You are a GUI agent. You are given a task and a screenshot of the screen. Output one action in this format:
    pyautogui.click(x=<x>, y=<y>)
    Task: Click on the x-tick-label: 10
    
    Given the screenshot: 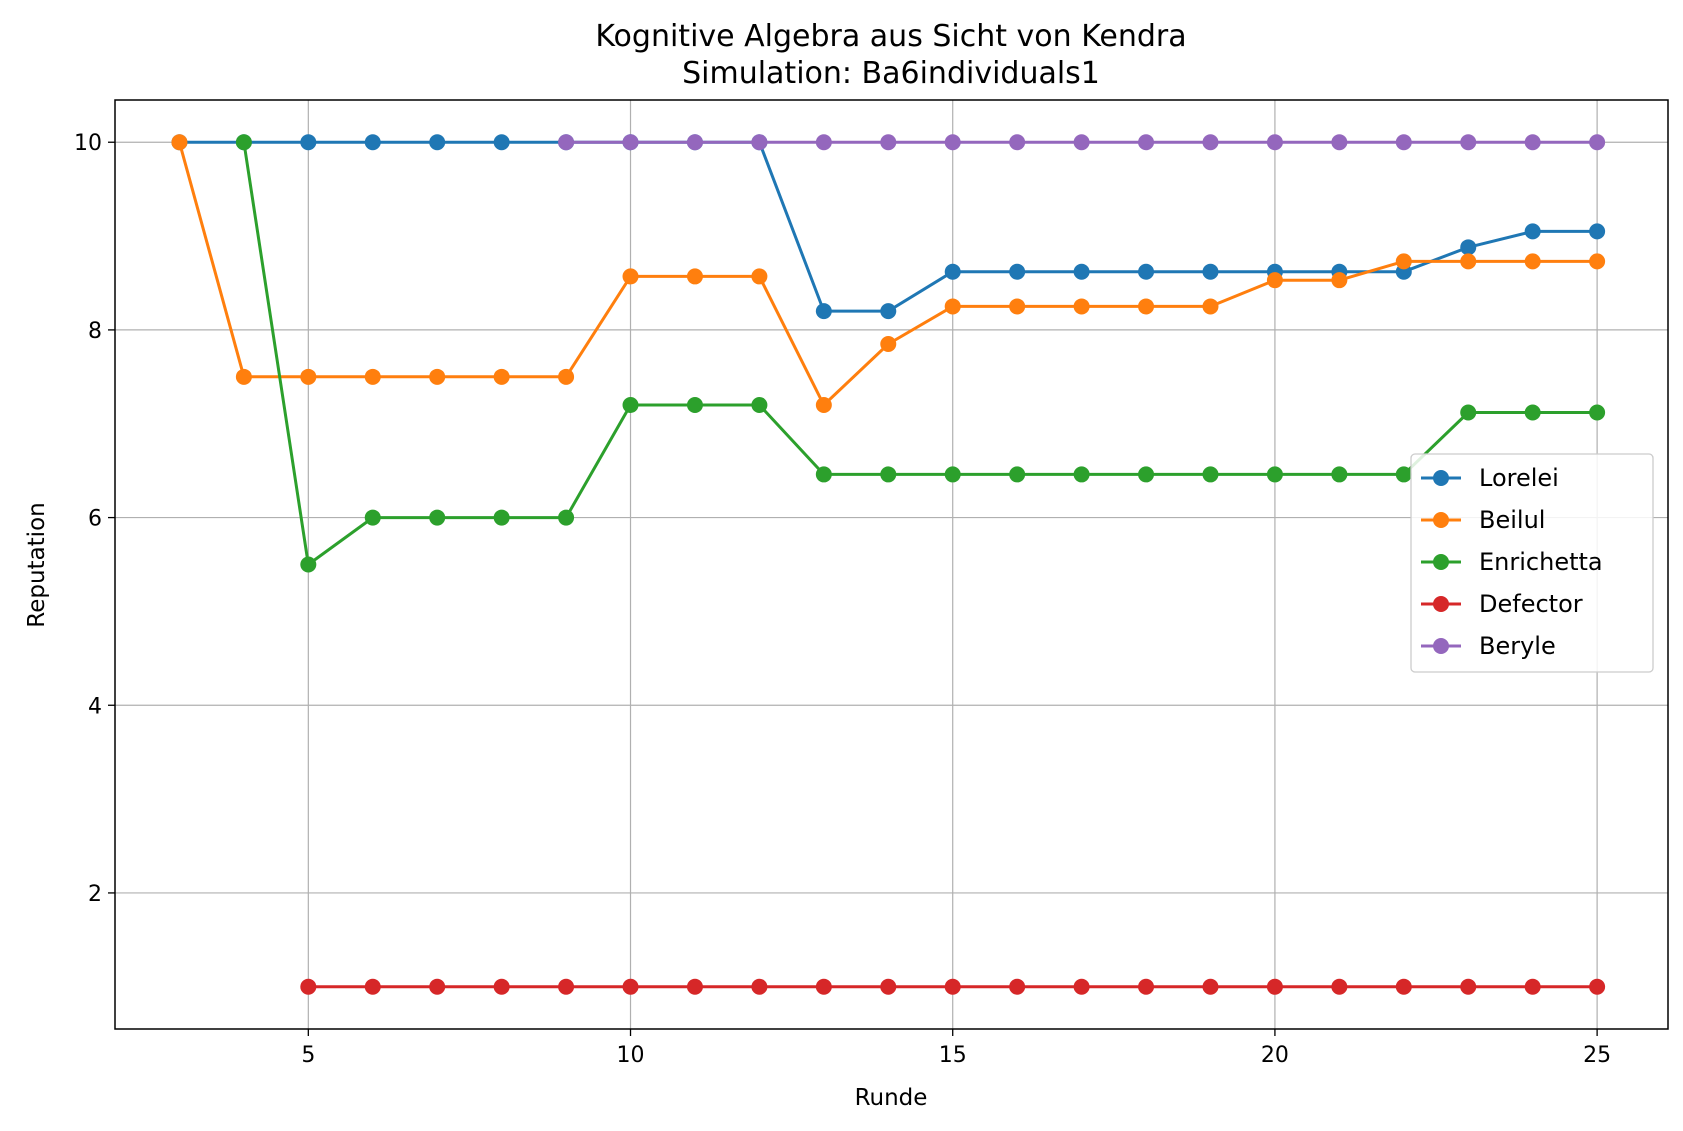 What is the action you would take?
    pyautogui.click(x=631, y=1055)
    